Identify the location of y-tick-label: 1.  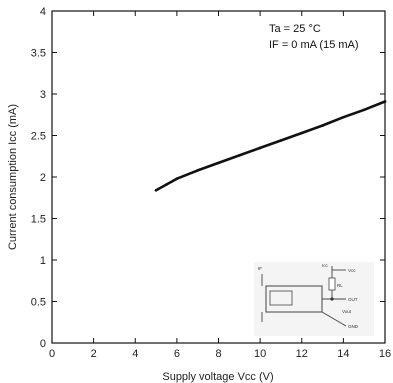
(43, 261).